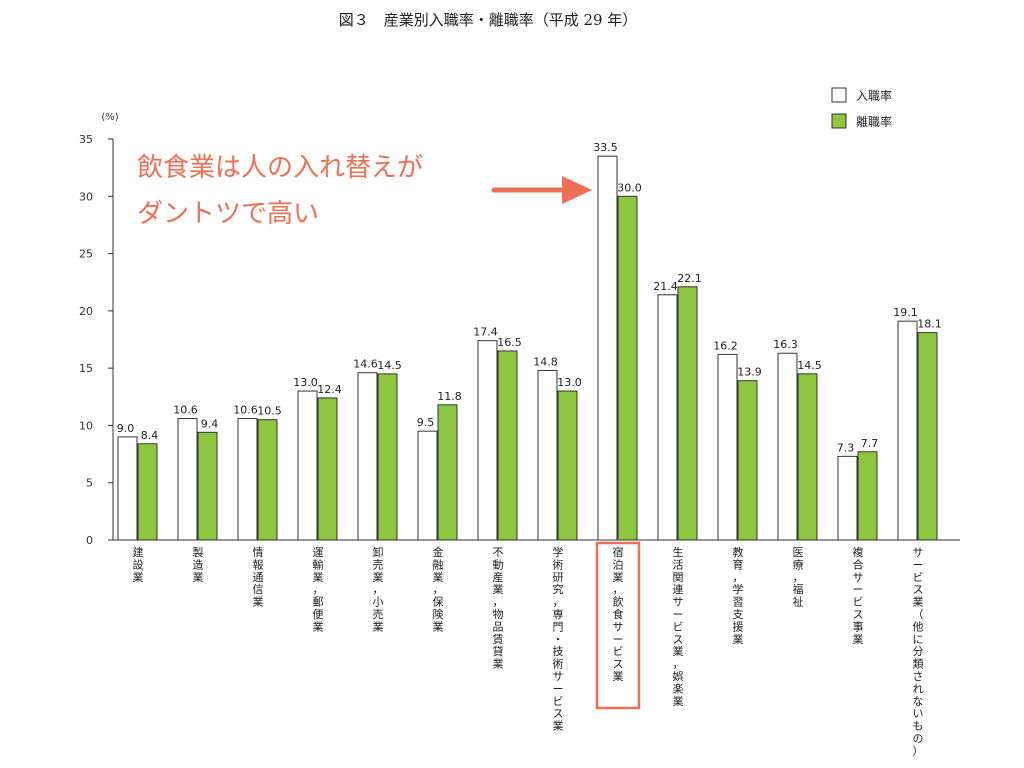  Describe the element at coordinates (280, 168) in the screenshot. I see `annotation-line-1: 飲食業は人の入れ替えが` at that location.